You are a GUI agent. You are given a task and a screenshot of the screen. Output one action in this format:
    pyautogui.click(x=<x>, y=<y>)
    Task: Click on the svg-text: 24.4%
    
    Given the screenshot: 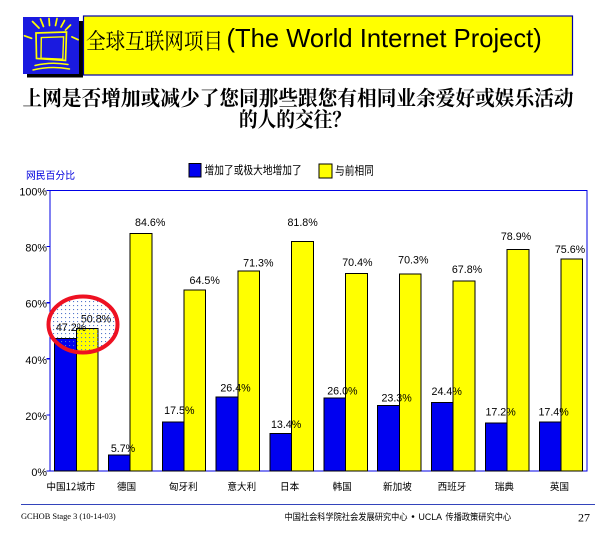 What is the action you would take?
    pyautogui.click(x=447, y=392)
    